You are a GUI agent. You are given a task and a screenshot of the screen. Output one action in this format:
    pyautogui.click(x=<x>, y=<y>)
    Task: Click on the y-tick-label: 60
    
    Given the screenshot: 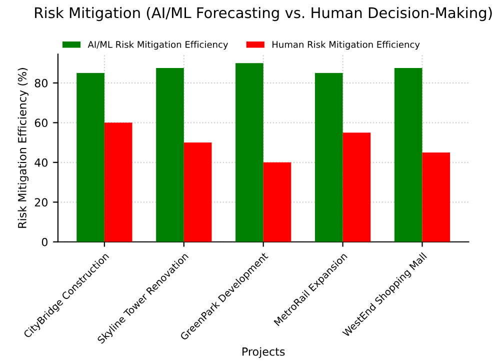 What is the action you would take?
    pyautogui.click(x=41, y=123)
    